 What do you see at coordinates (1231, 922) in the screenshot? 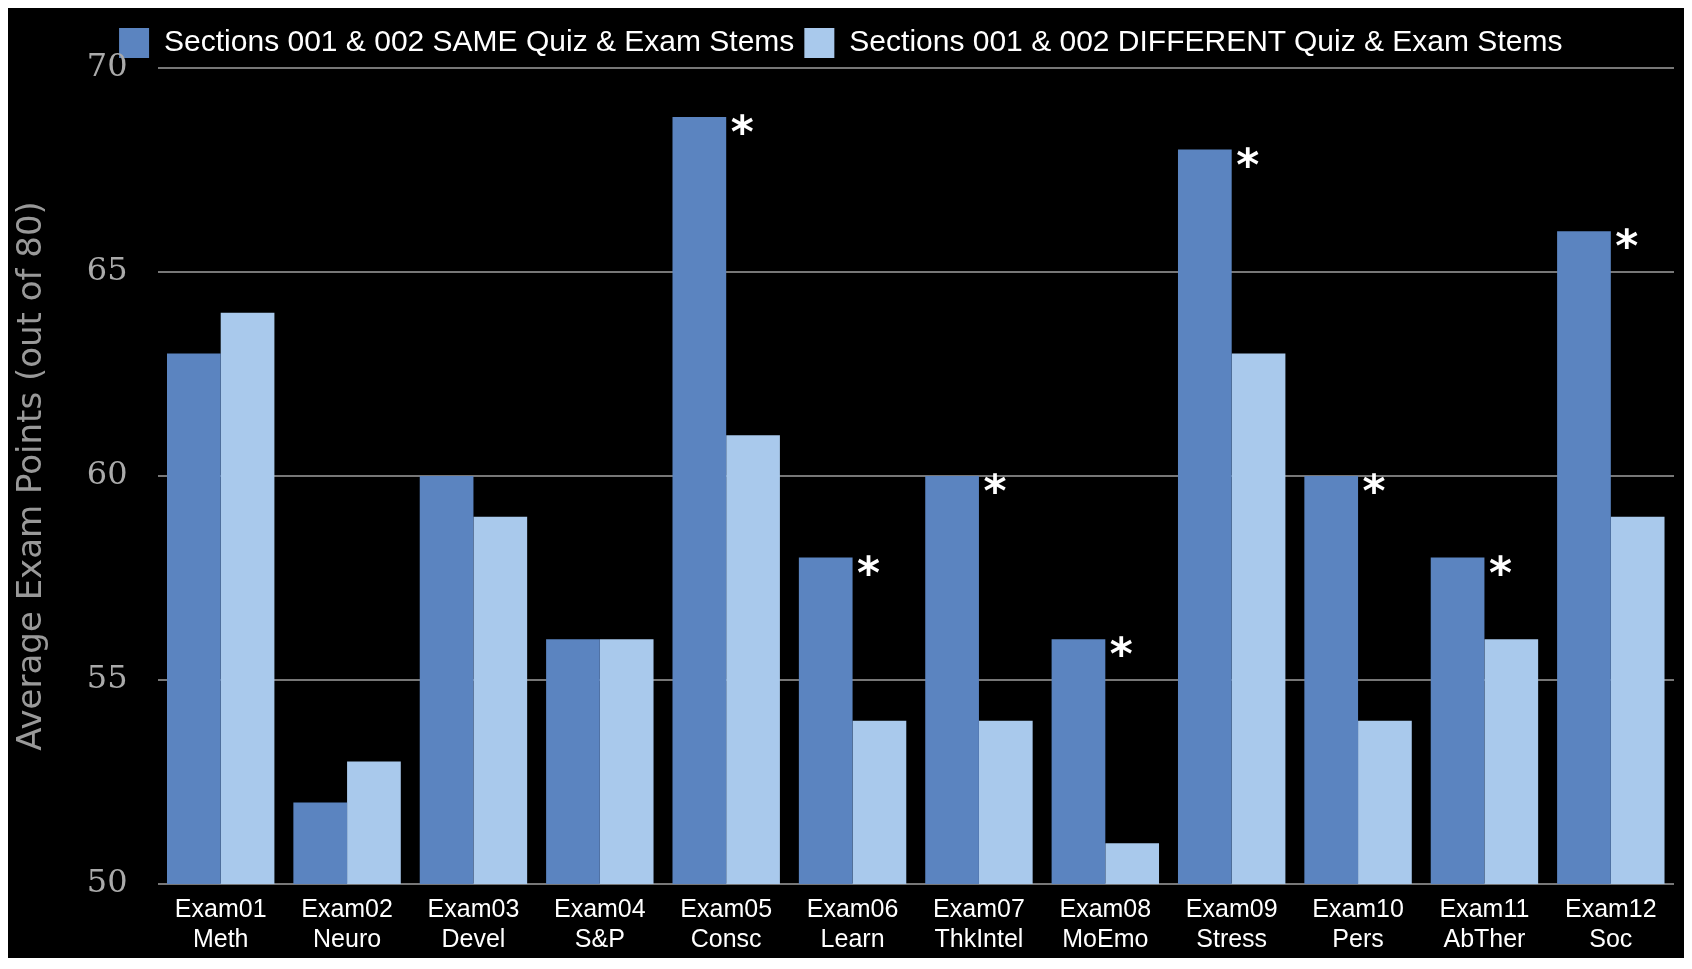
I see `x-tick-label: Exam09 Stress` at bounding box center [1231, 922].